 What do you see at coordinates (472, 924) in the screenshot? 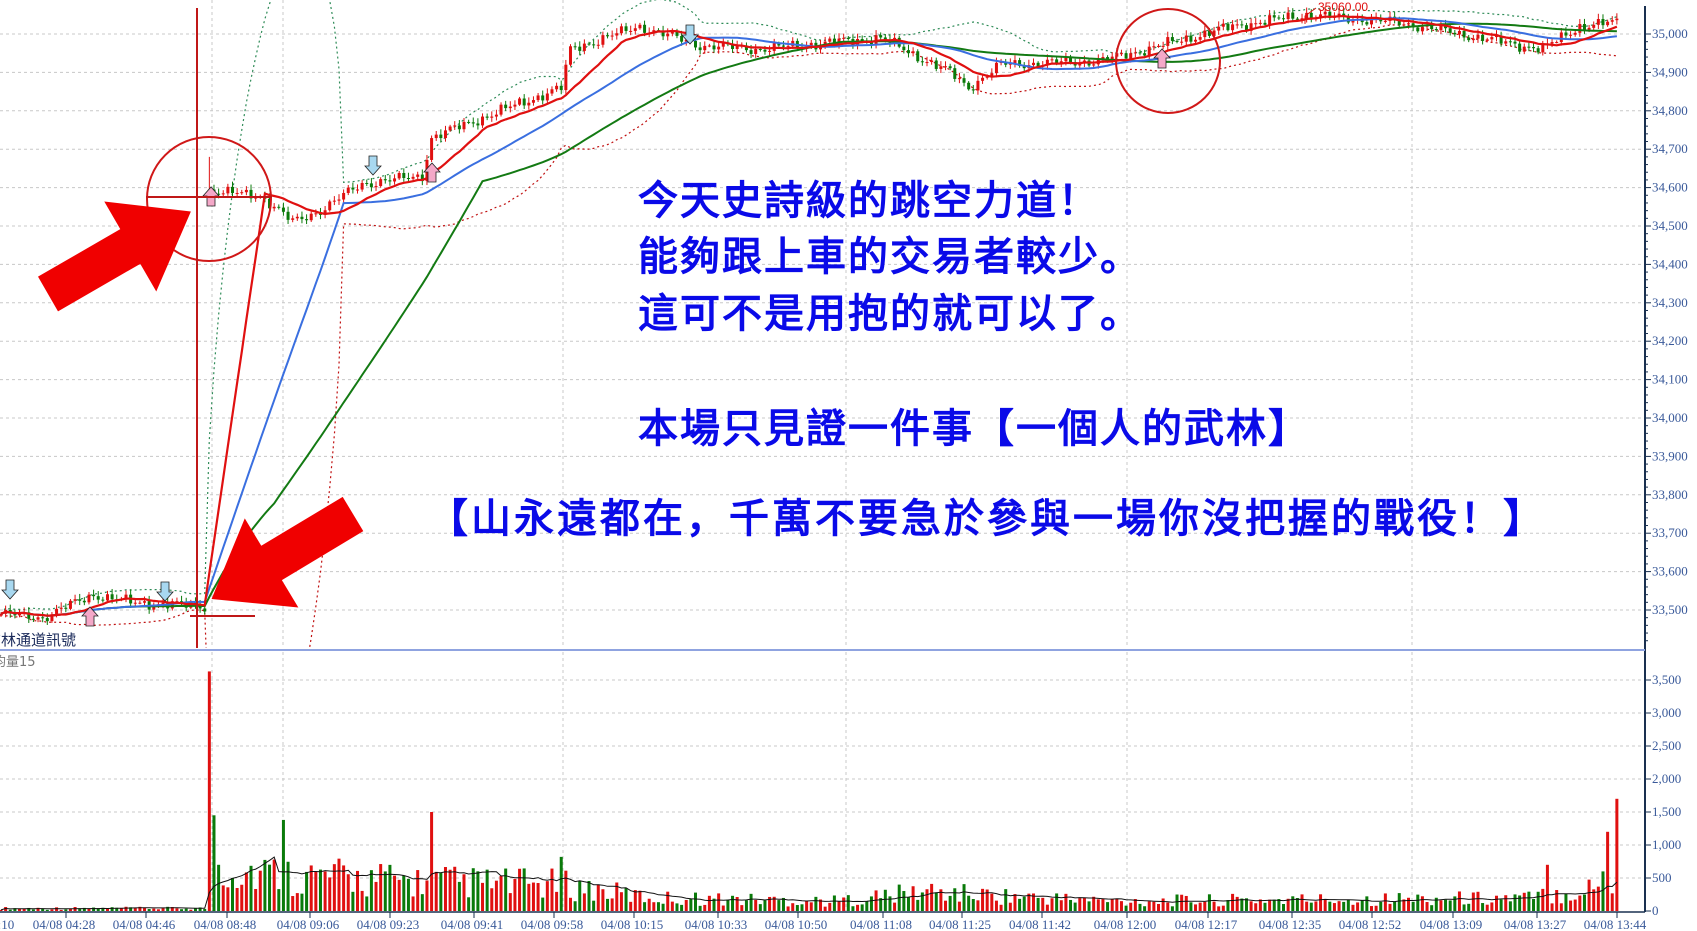
I see `x-tick-label: 04/08 09:41` at bounding box center [472, 924].